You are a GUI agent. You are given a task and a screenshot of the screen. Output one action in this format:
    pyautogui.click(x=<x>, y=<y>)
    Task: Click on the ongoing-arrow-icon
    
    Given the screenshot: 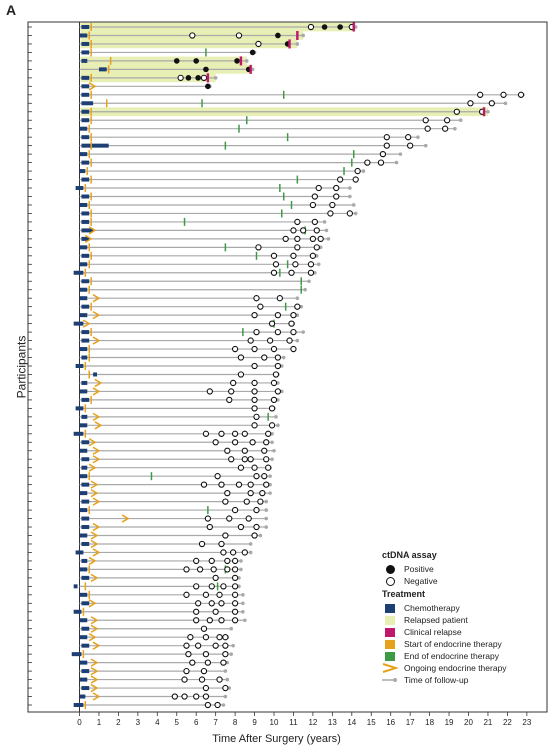 What is the action you would take?
    pyautogui.click(x=390, y=668)
    